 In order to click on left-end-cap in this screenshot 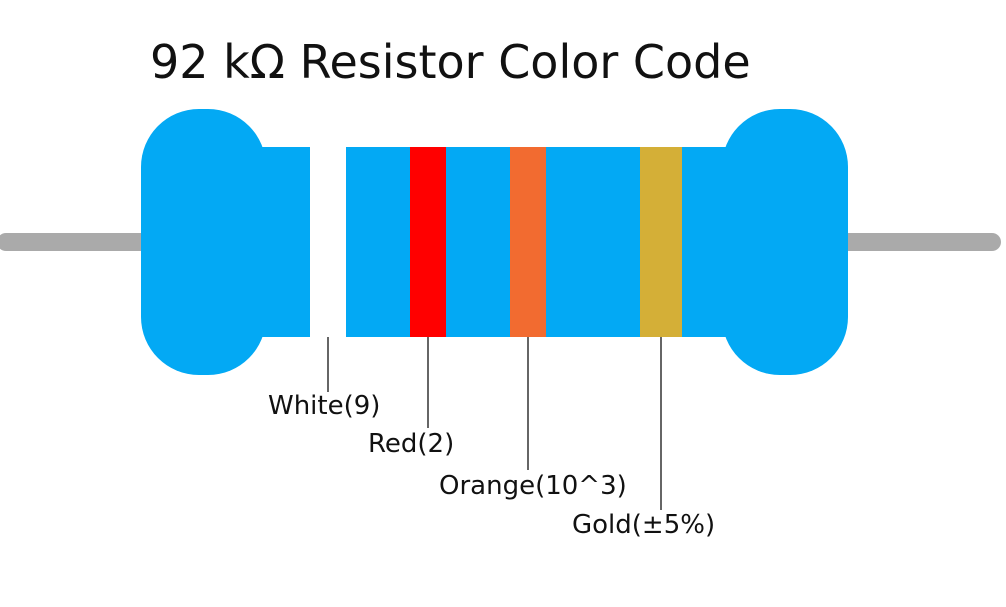, I will do `click(203, 242)`.